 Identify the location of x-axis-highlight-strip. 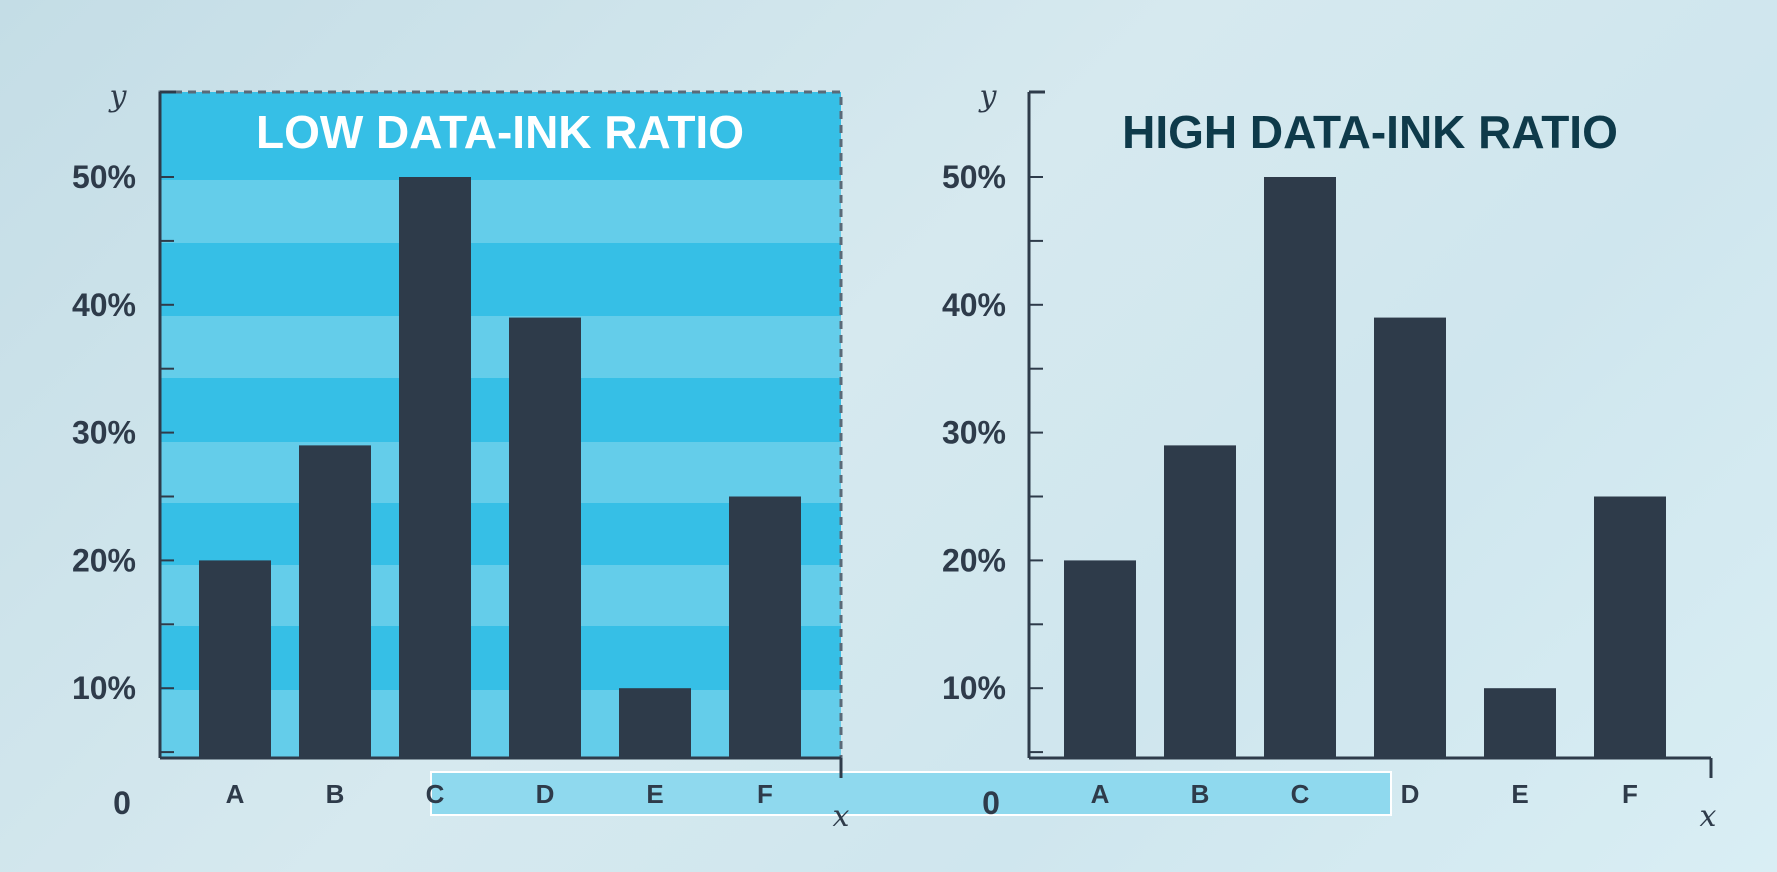
(911, 793).